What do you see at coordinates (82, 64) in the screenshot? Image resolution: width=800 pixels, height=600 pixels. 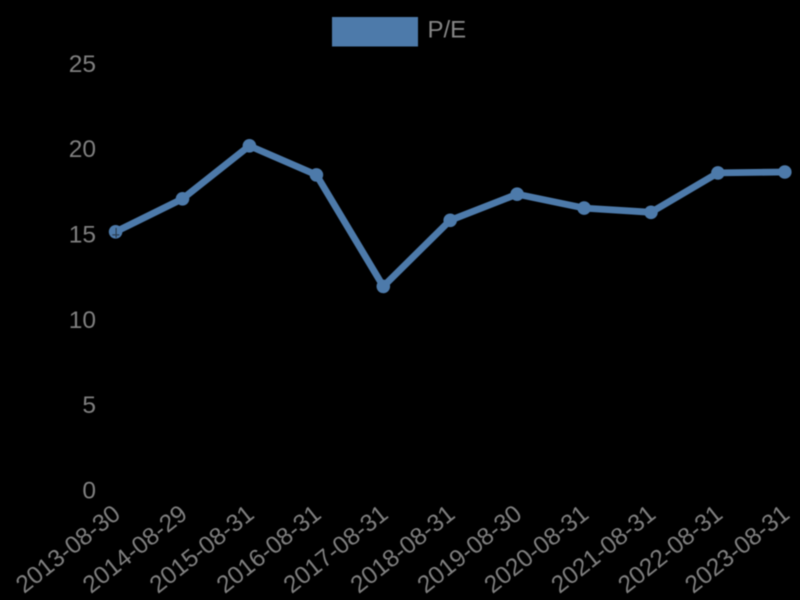 I see `svg-text: 25` at bounding box center [82, 64].